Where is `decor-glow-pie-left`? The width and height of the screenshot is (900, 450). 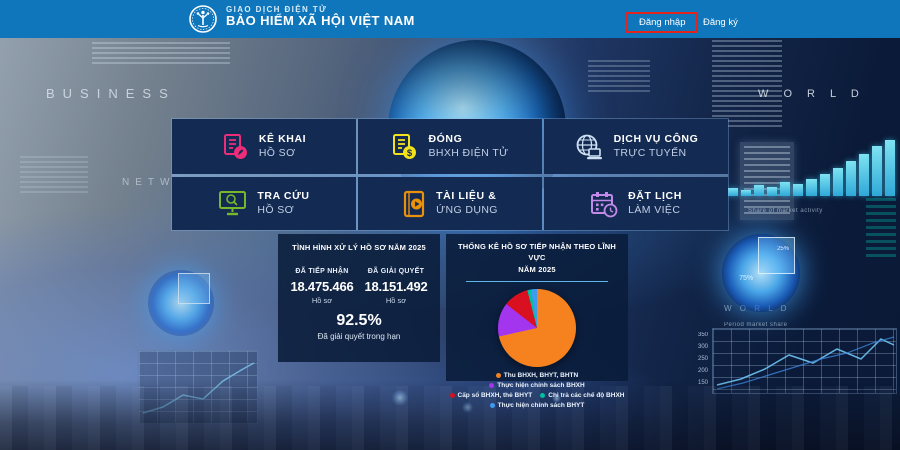
decor-glow-pie-left is located at coordinates (181, 303).